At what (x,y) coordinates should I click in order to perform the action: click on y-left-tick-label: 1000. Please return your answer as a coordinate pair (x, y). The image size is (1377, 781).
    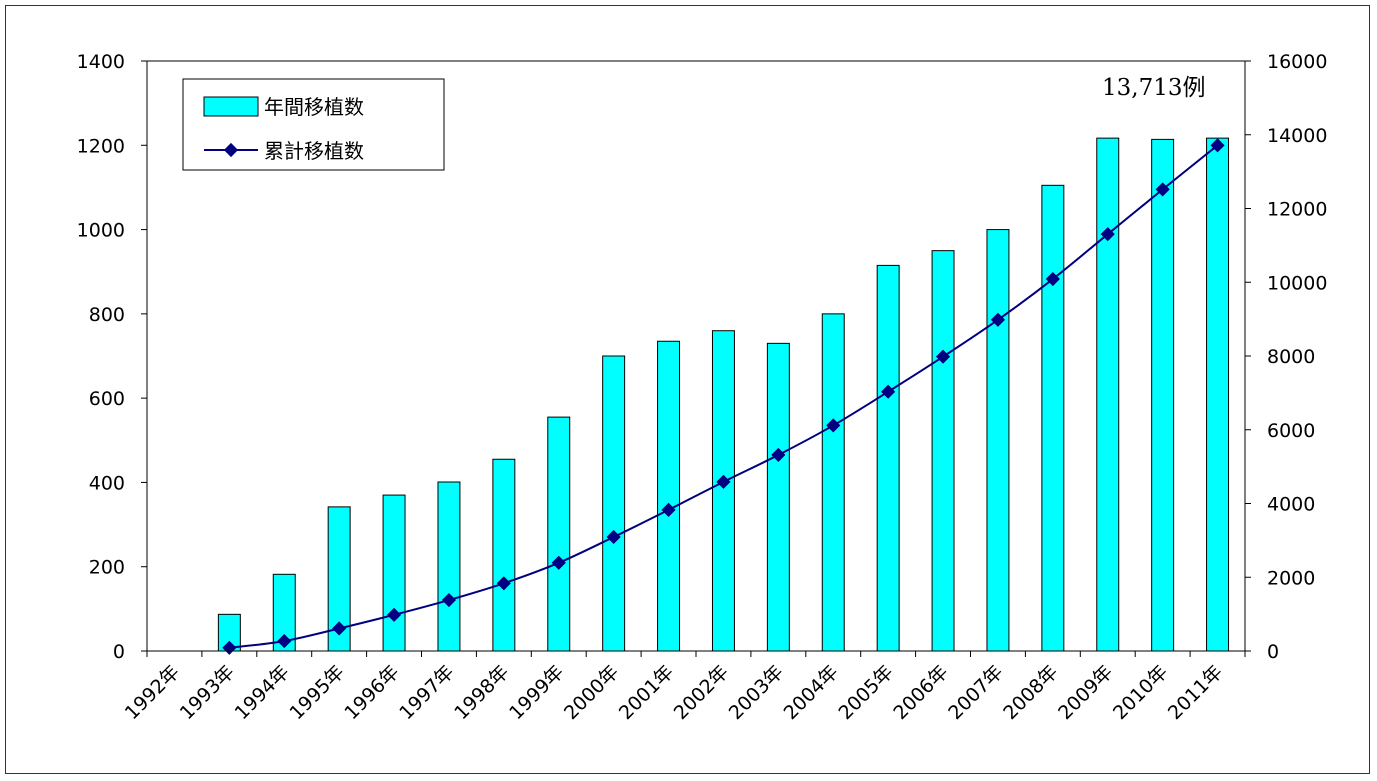
    Looking at the image, I should click on (101, 231).